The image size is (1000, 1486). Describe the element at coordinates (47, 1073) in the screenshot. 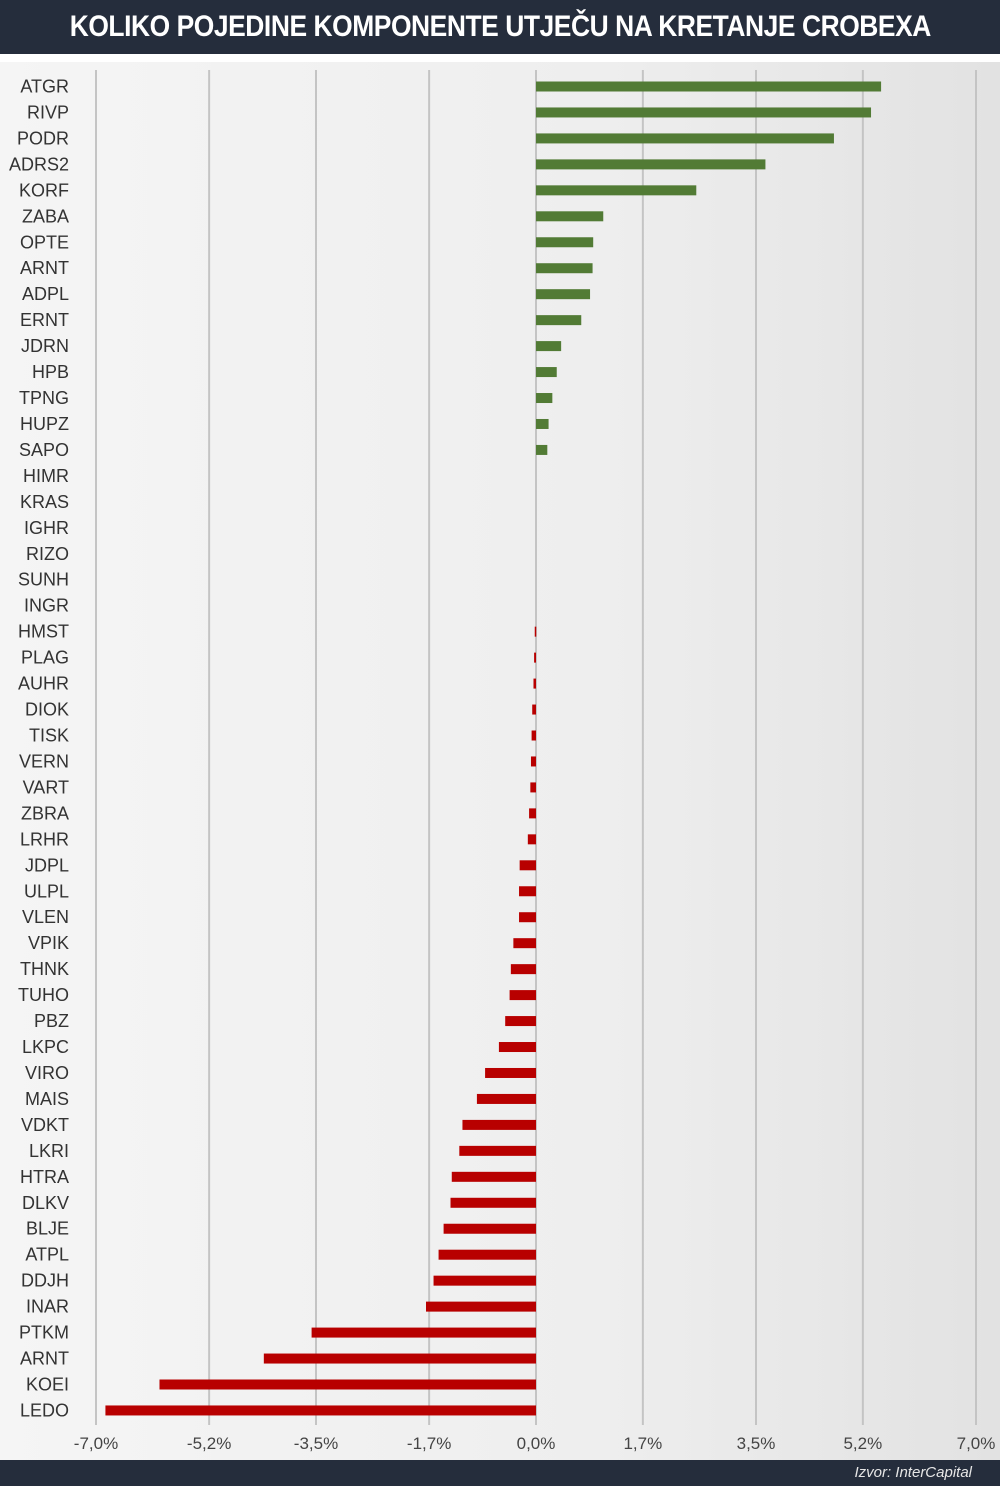

I see `category-label: VIRO` at that location.